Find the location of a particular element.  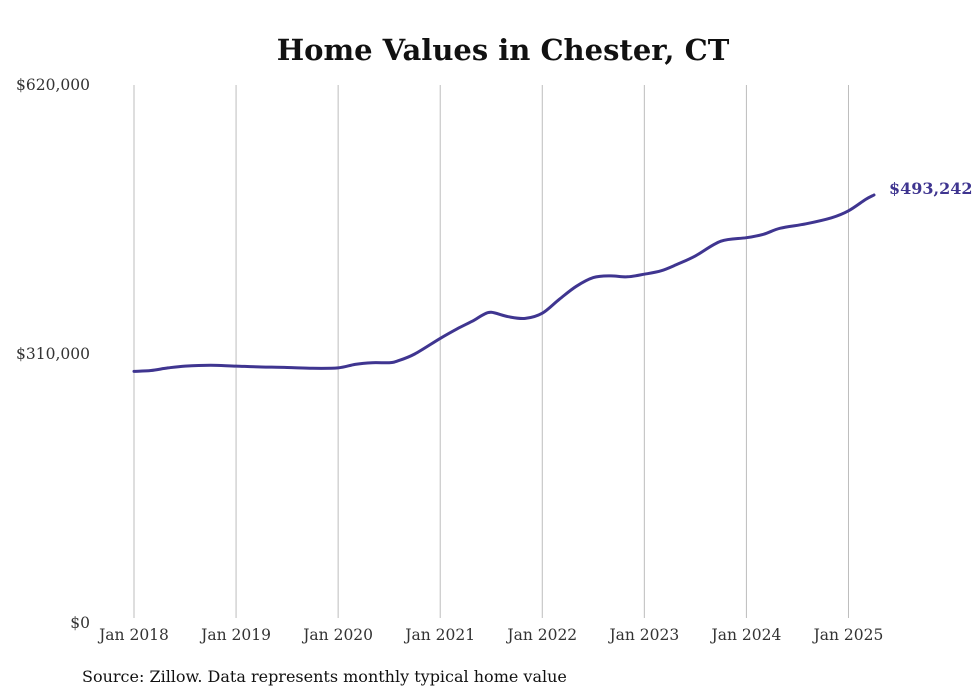

x-tick-label: Jan 2025 is located at coordinates (848, 635).